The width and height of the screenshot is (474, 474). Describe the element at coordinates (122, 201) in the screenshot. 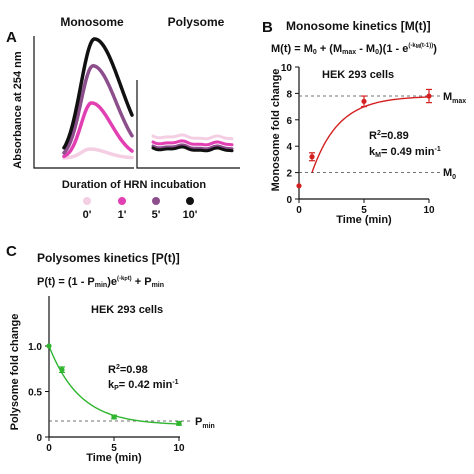

I see `legend-marker-1min` at that location.